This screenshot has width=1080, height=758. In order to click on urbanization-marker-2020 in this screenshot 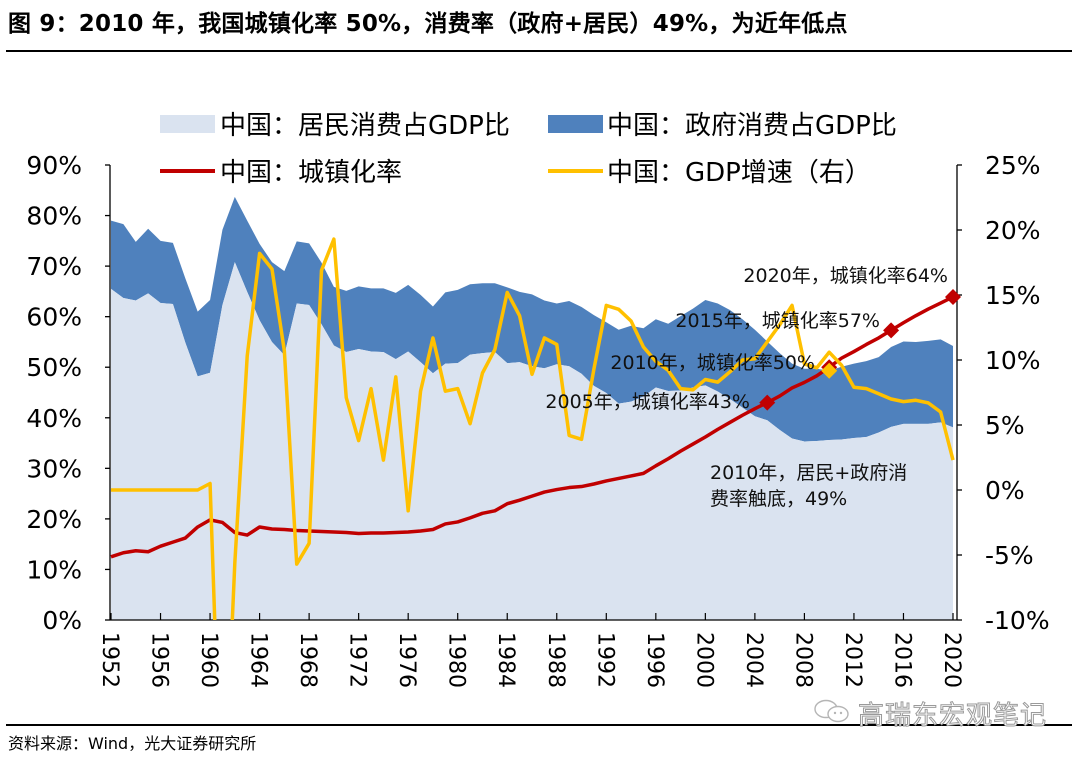, I will do `click(953, 296)`.